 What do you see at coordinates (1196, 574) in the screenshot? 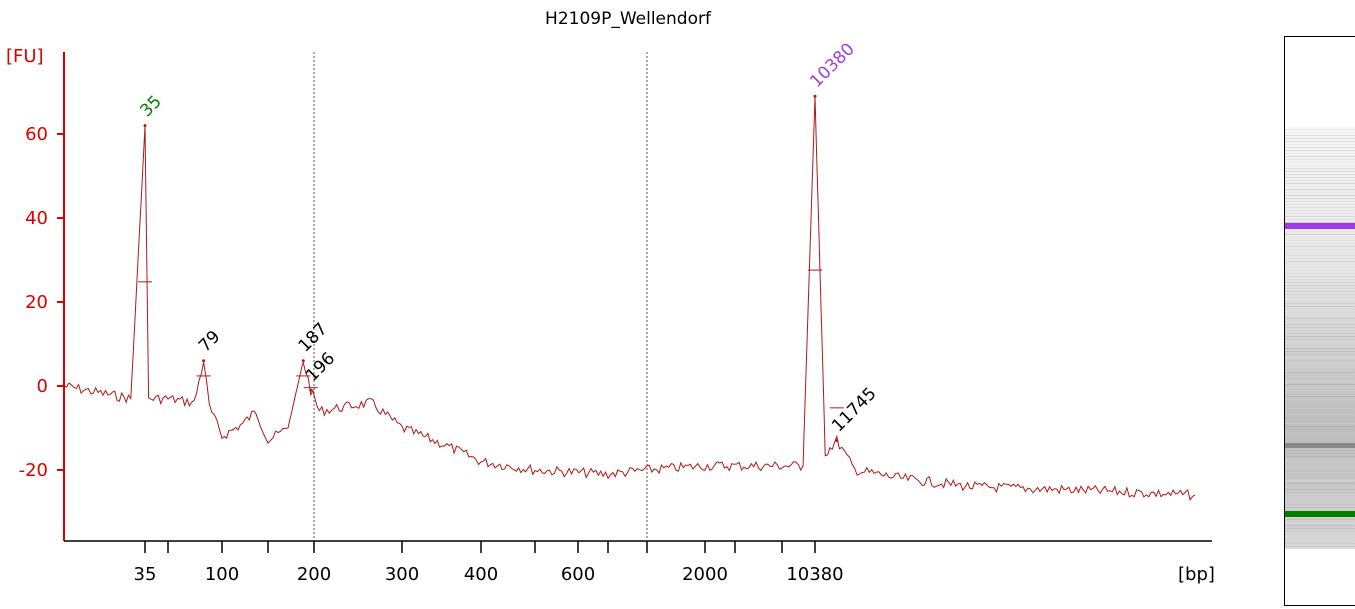
I see `x-axis-label: [bp]` at bounding box center [1196, 574].